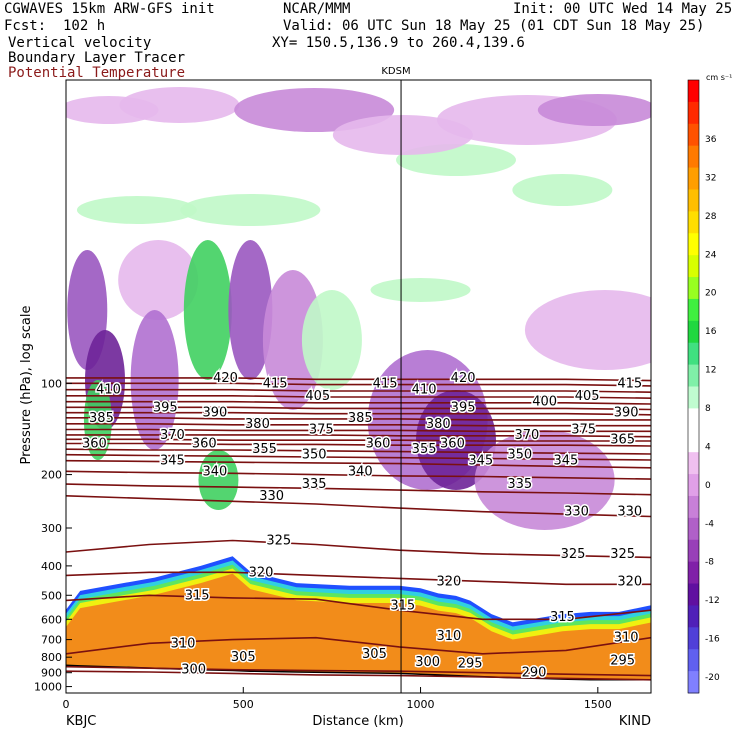 Image resolution: width=740 pixels, height=740 pixels. I want to click on y-tick-label: 600, so click(51, 619).